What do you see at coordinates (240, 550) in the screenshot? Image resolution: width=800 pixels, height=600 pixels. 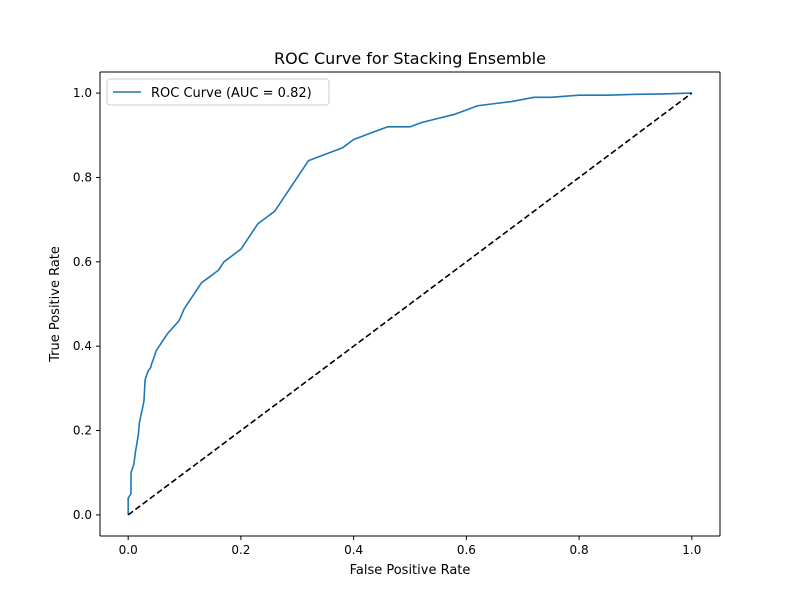 I see `x-tick-label: 0.2` at bounding box center [240, 550].